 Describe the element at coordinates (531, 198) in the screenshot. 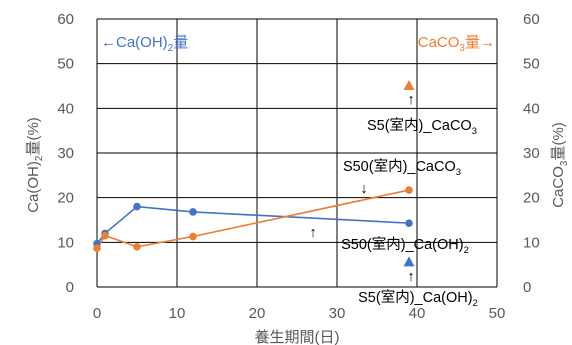

I see `y-tick-right: 20` at that location.